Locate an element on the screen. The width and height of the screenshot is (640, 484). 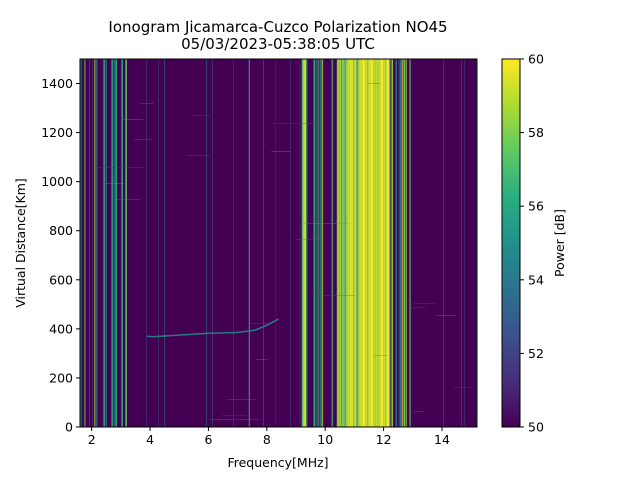
y-tick-label: 1000 is located at coordinates (57, 181).